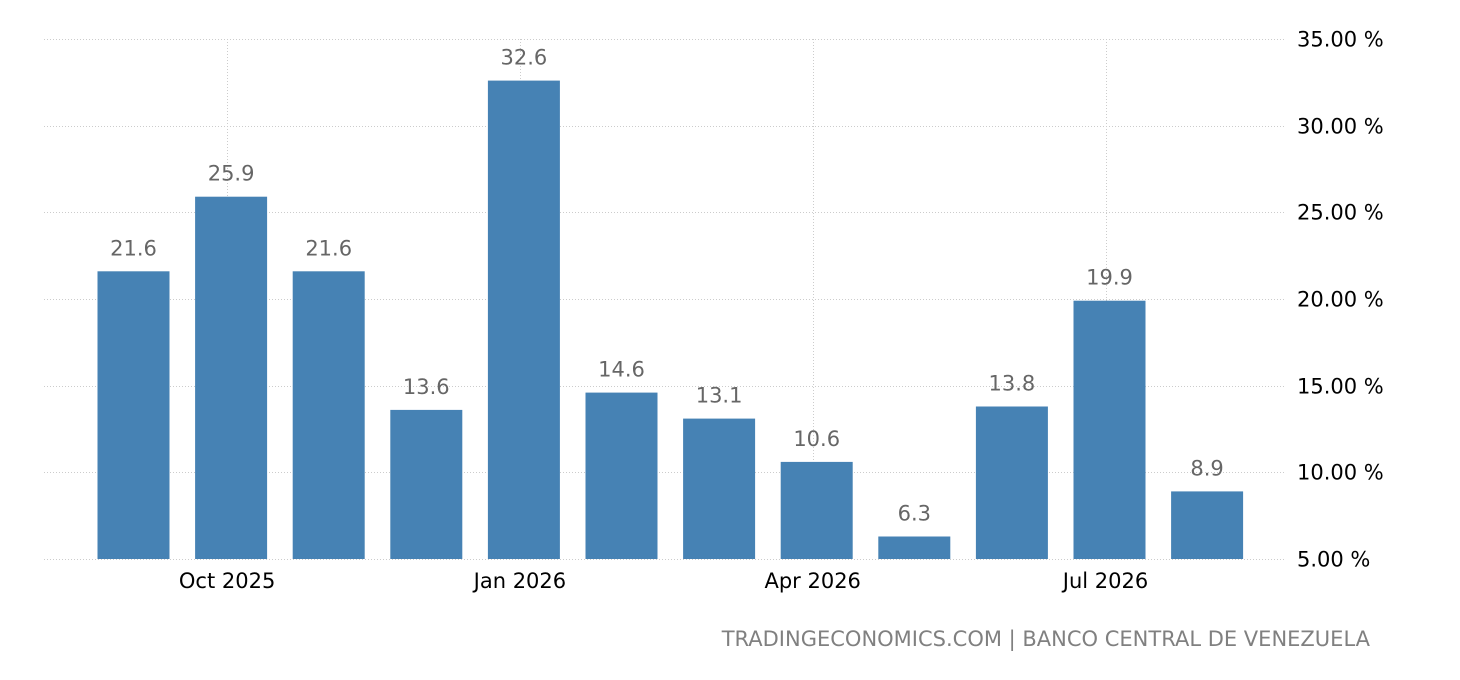  Describe the element at coordinates (1206, 468) in the screenshot. I see `data-label: 8.9` at that location.